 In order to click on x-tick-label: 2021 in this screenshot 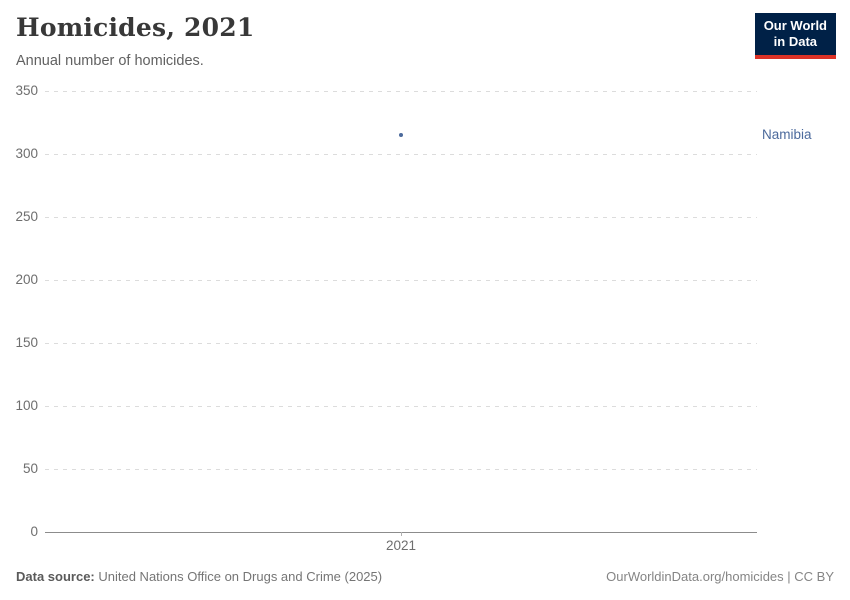, I will do `click(401, 545)`.